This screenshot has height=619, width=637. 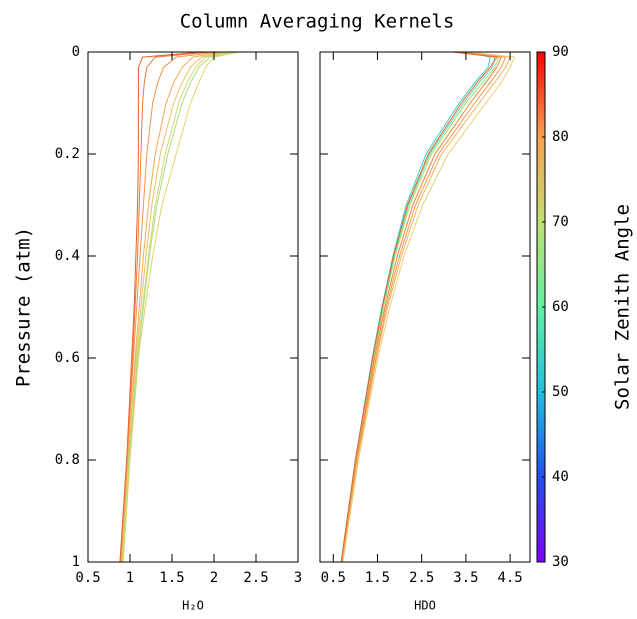 What do you see at coordinates (465, 578) in the screenshot?
I see `x-tick-label: 3.5` at bounding box center [465, 578].